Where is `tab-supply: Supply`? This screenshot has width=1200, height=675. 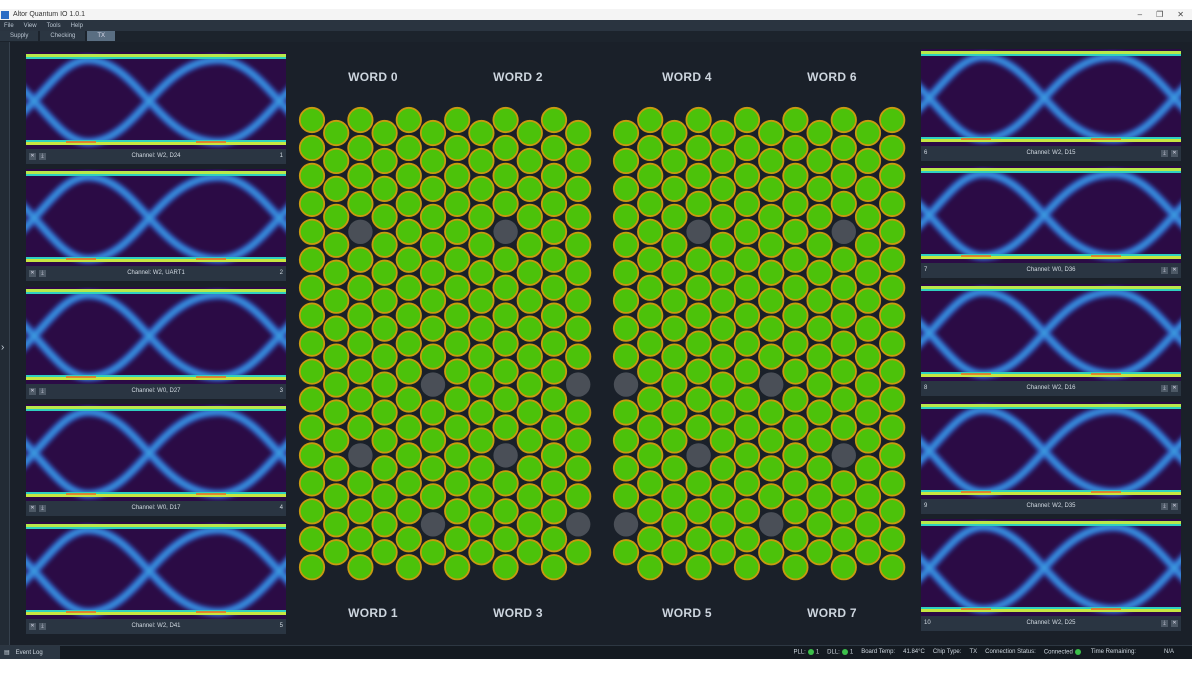
tab-supply: Supply is located at coordinates (19, 36).